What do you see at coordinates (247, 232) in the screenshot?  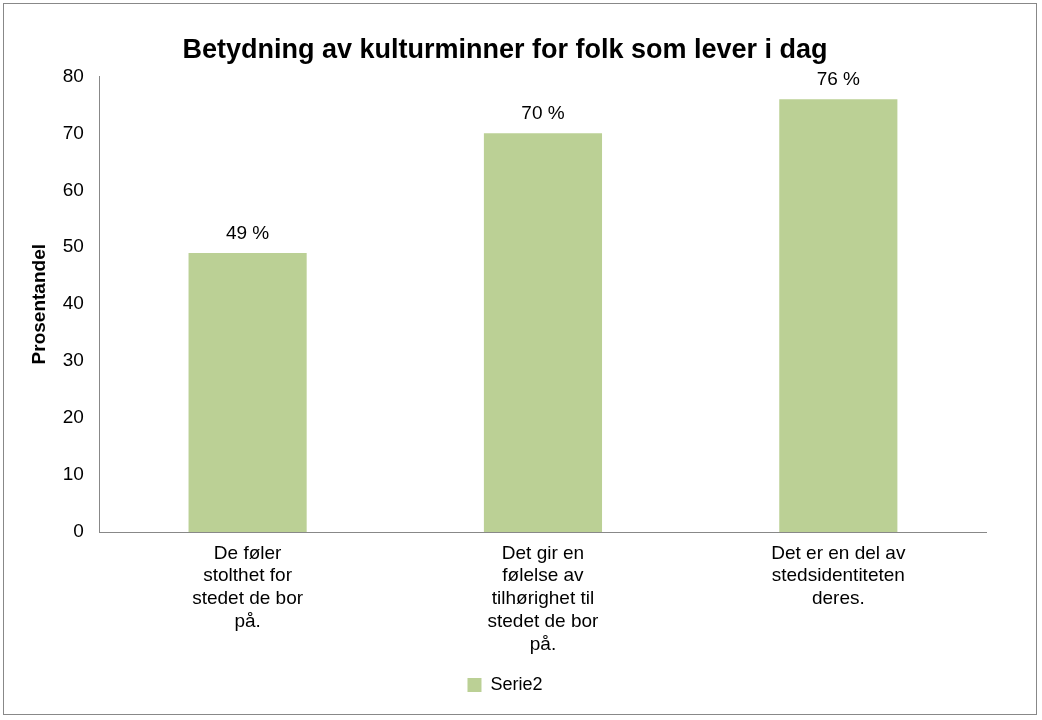 I see `data-label: 49 %` at bounding box center [247, 232].